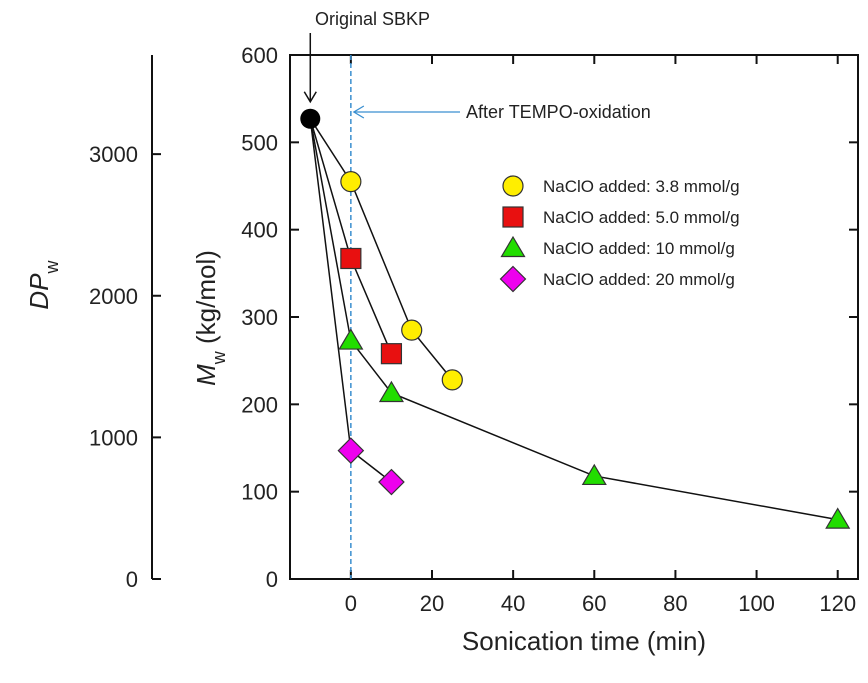 Image resolution: width=868 pixels, height=683 pixels. Describe the element at coordinates (639, 279) in the screenshot. I see `legend-label-4: NaClO added: 20 mmol/g` at that location.